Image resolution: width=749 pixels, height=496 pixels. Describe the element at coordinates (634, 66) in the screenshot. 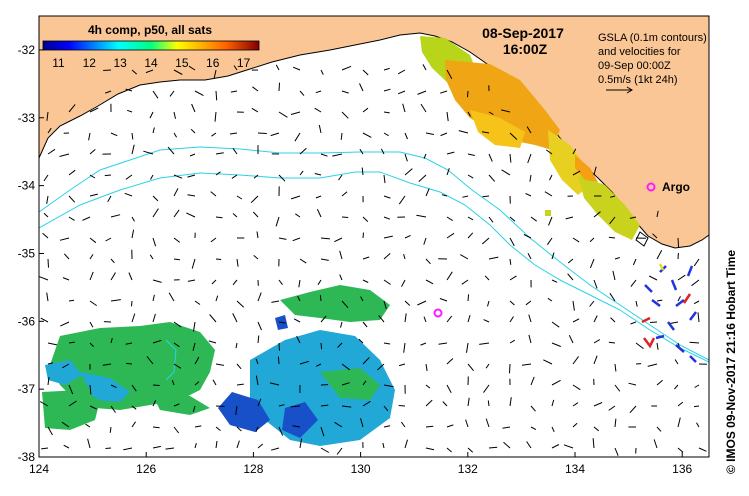

I see `legend-line-3: 09-Sep 00:00Z` at that location.